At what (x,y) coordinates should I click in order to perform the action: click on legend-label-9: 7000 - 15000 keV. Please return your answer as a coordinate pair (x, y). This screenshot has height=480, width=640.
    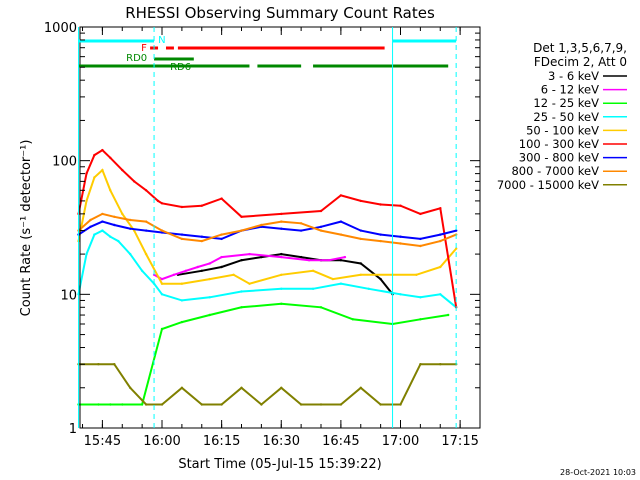
    Looking at the image, I should click on (548, 185).